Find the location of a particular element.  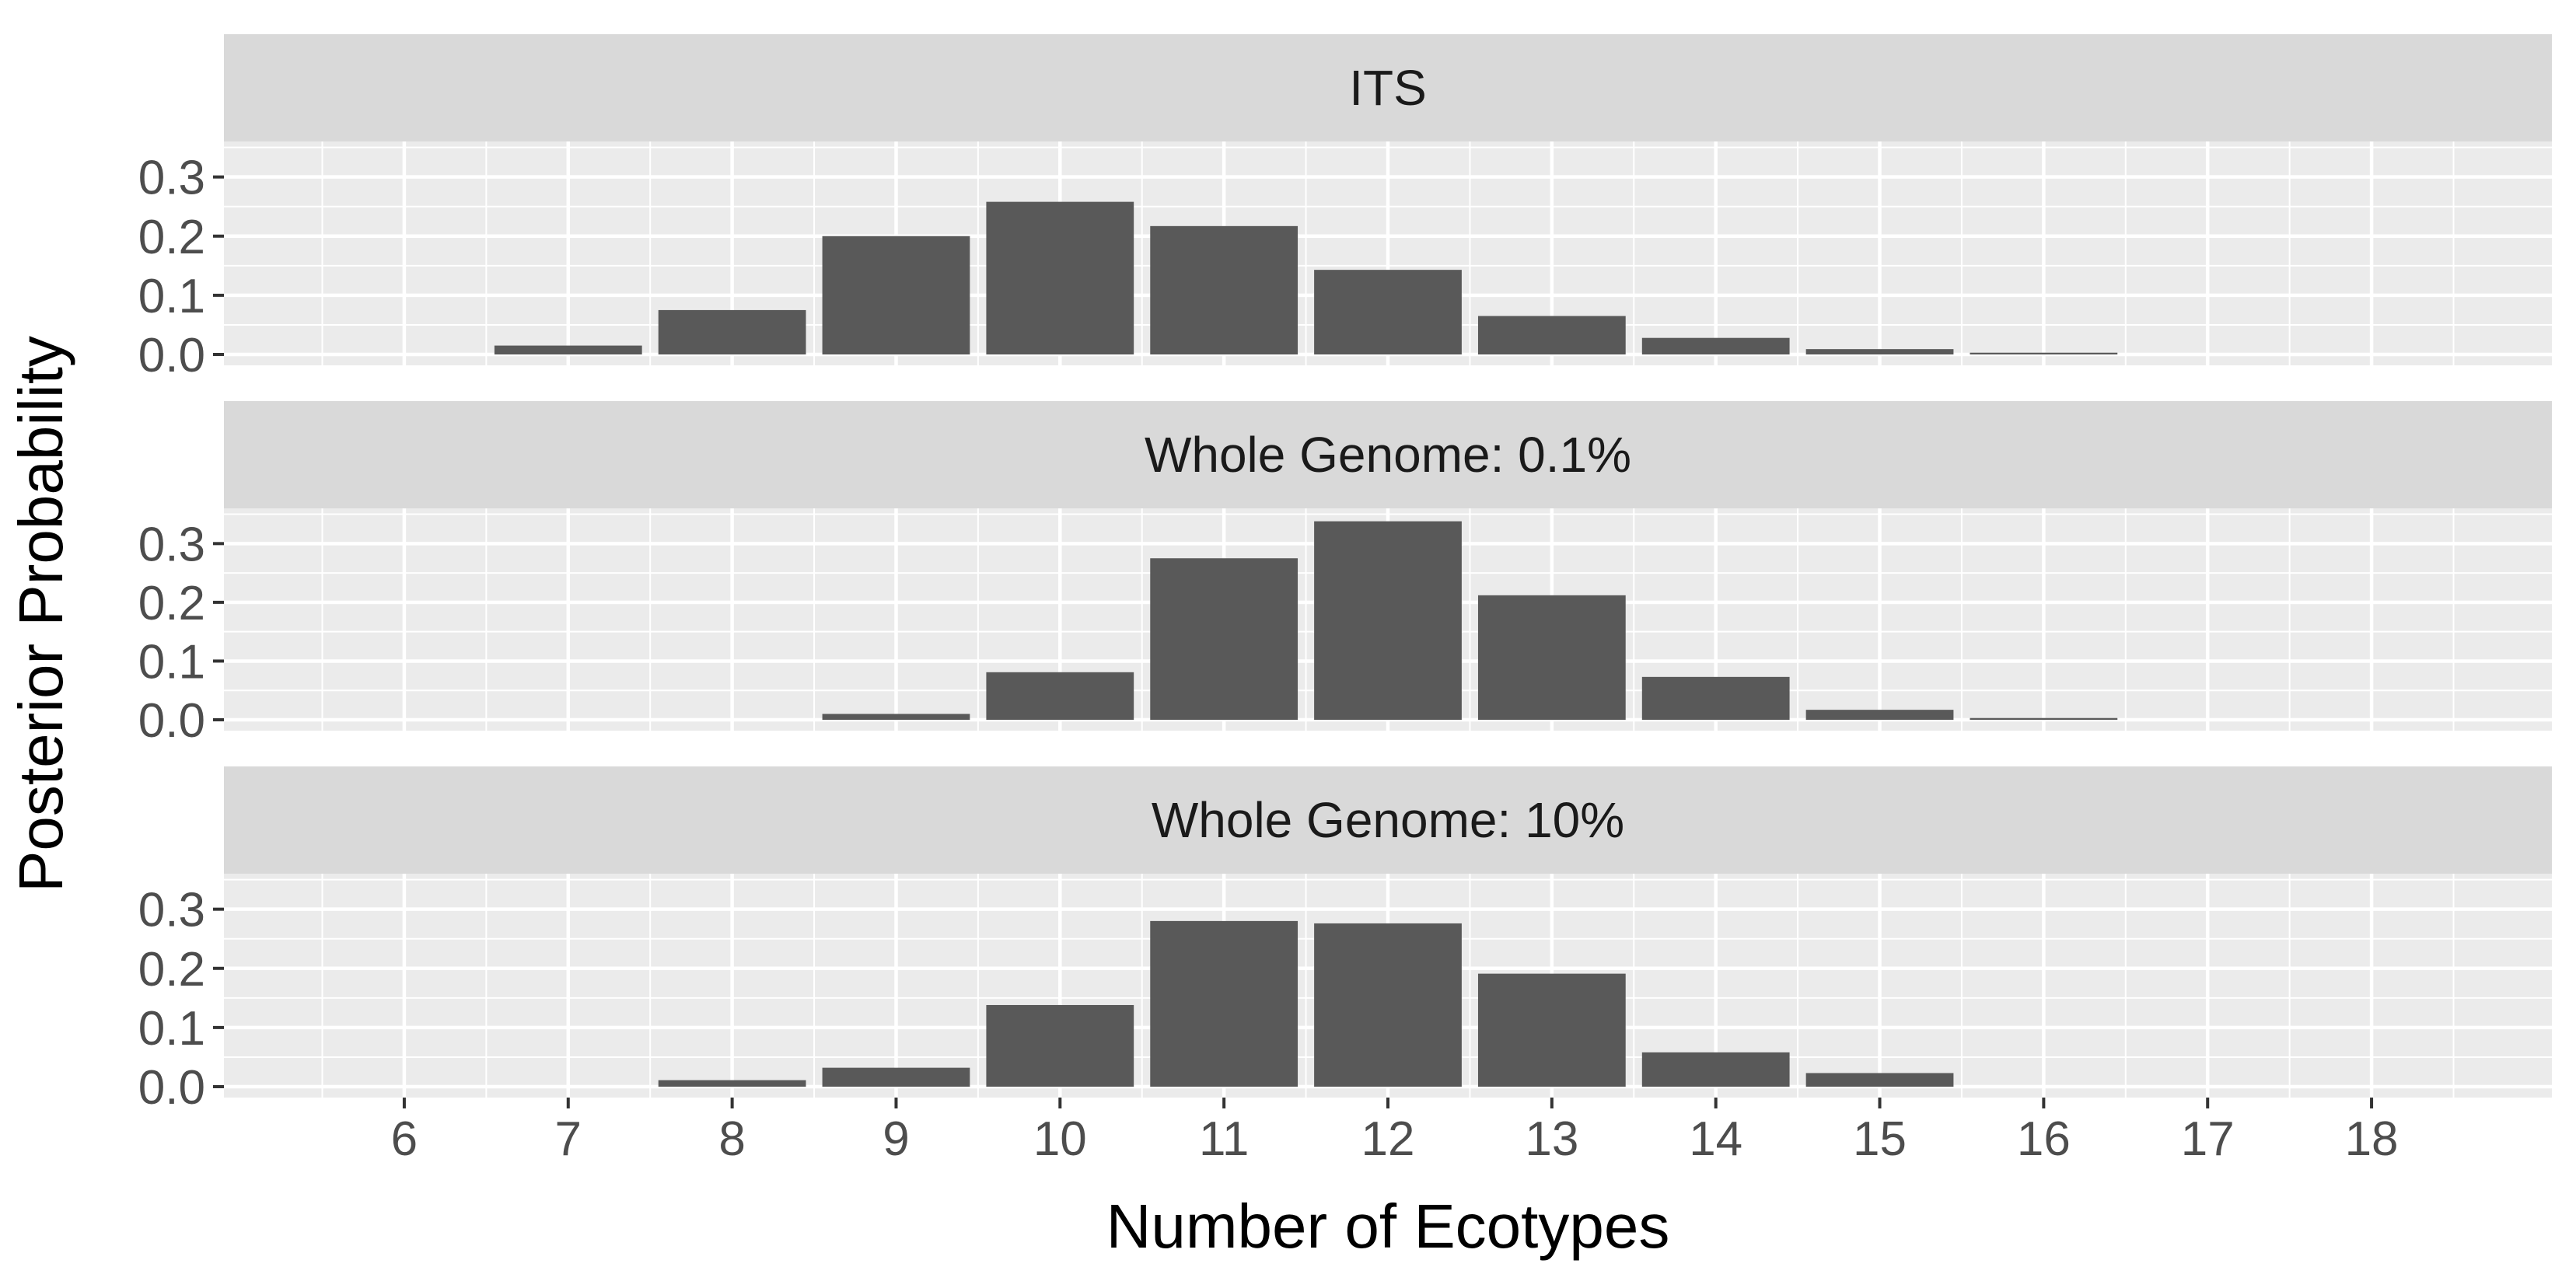

facet-strip-label: Whole Genome: 0.1% is located at coordinates (1388, 455).